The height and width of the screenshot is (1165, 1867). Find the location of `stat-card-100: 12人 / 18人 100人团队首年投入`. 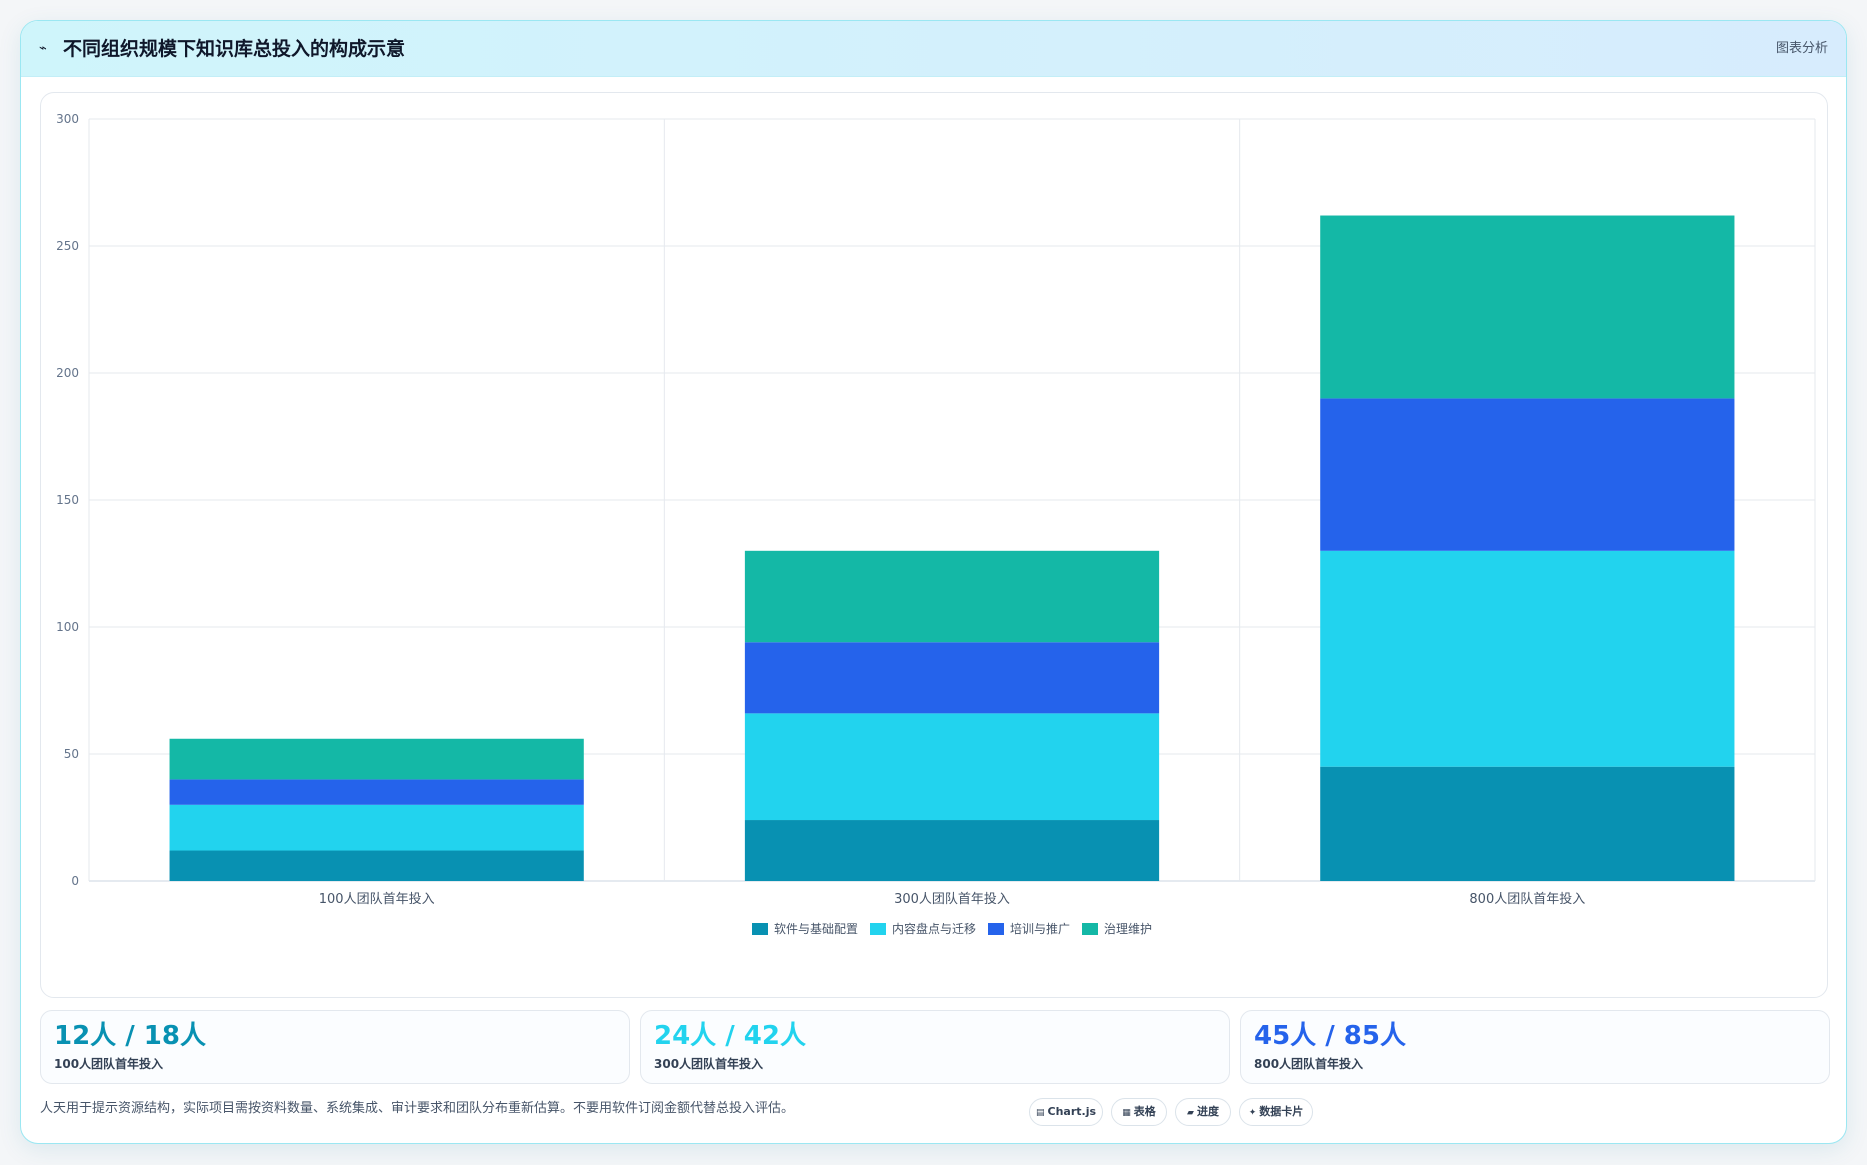

stat-card-100: 12人 / 18人 100人团队首年投入 is located at coordinates (335, 1047).